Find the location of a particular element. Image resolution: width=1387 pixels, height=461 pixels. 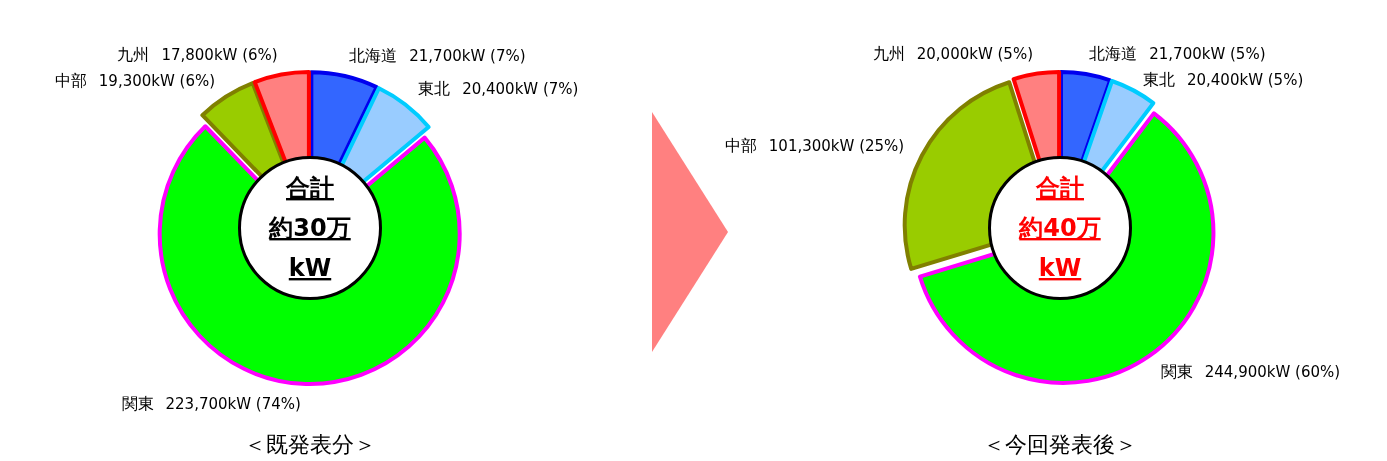

data-label: 21,700kW (5%) is located at coordinates (1207, 54).